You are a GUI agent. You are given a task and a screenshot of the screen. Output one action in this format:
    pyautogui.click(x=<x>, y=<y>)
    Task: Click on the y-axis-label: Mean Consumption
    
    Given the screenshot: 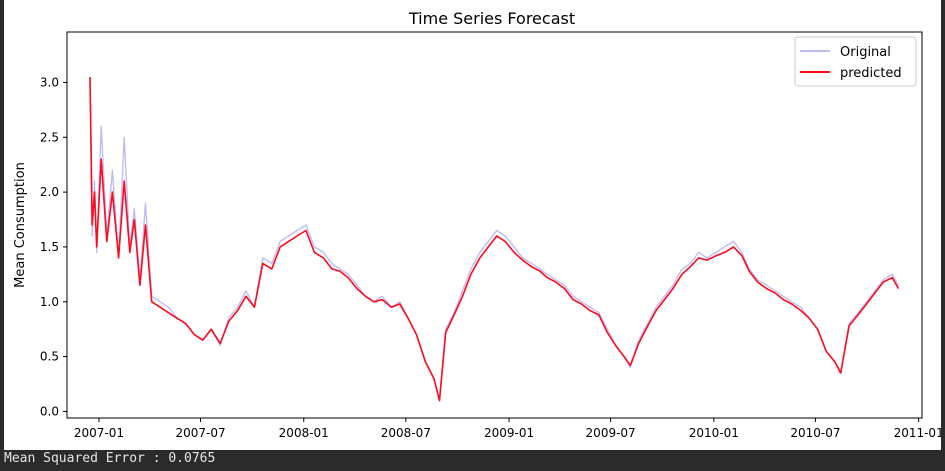 What is the action you would take?
    pyautogui.click(x=20, y=225)
    